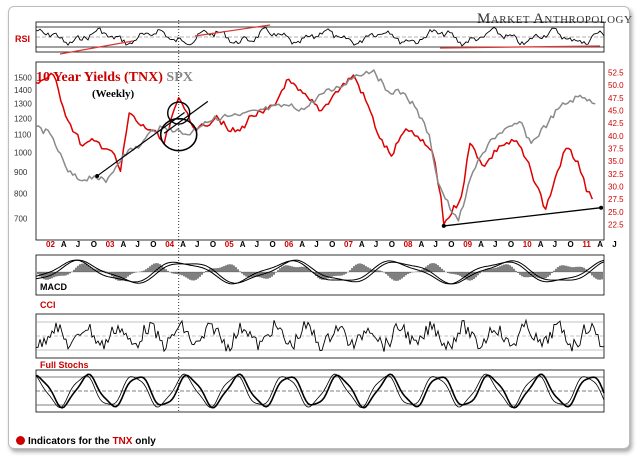  What do you see at coordinates (616, 98) in the screenshot?
I see `right-axis-tick-2: 47.5` at bounding box center [616, 98].